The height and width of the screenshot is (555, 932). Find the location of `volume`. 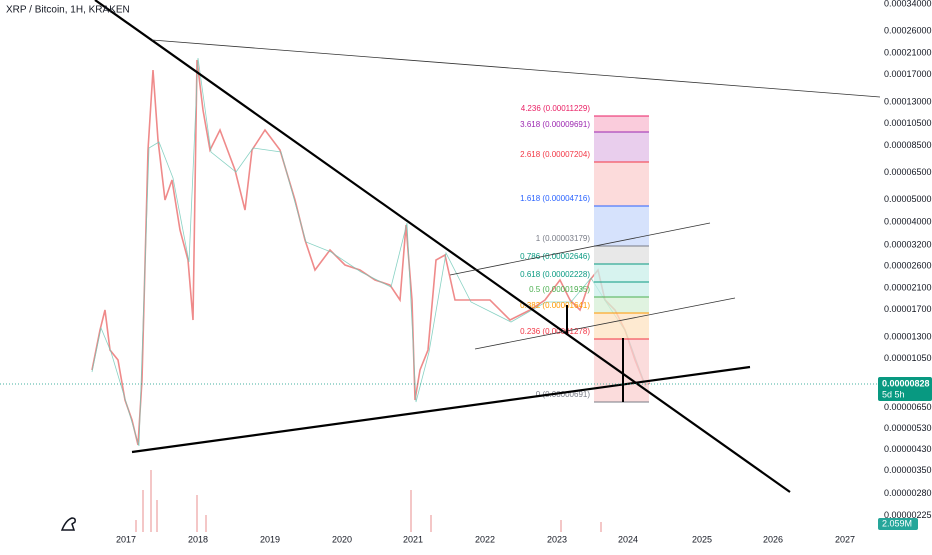

volume is located at coordinates (368, 501).